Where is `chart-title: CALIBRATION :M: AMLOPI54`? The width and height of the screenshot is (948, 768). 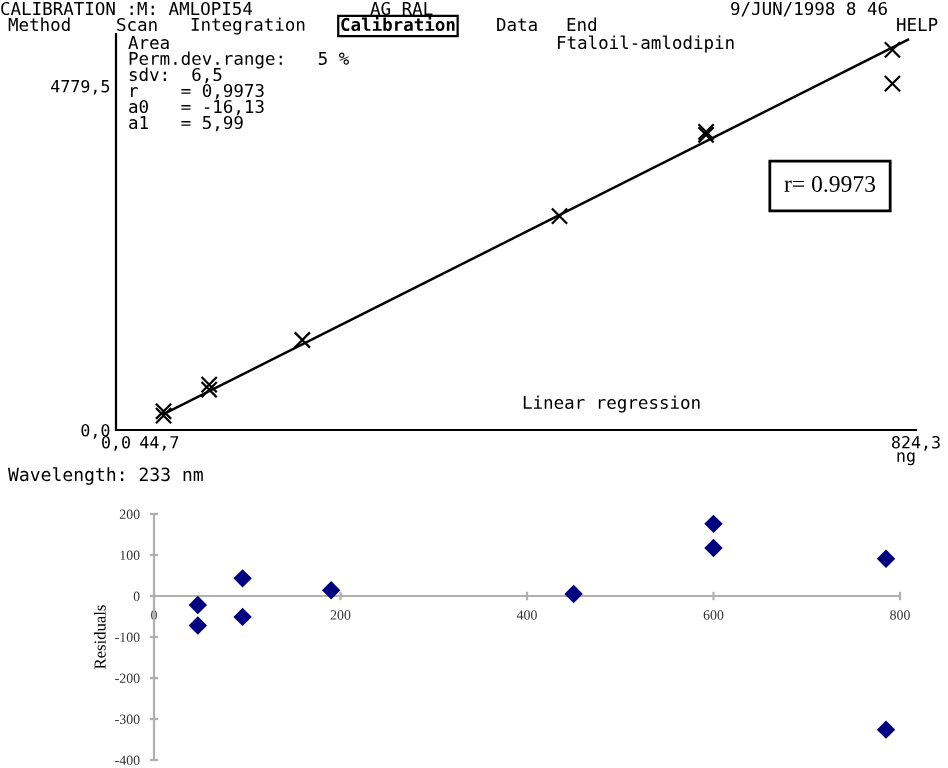 chart-title: CALIBRATION :M: AMLOPI54 is located at coordinates (127, 8).